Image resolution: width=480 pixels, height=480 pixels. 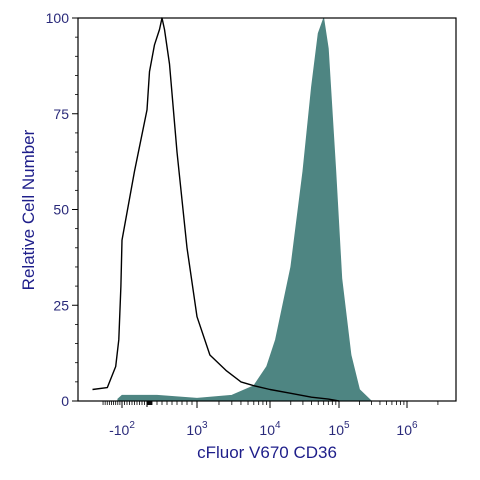 I want to click on x-tick-label: 10⁵, so click(x=339, y=429).